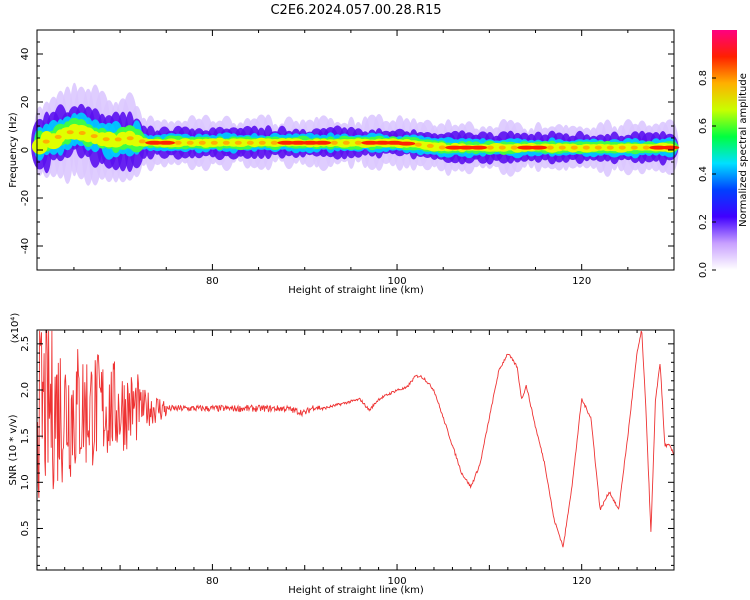 This screenshot has width=750, height=600. Describe the element at coordinates (703, 174) in the screenshot. I see `colorbar-tick-label: 0.4` at that location.